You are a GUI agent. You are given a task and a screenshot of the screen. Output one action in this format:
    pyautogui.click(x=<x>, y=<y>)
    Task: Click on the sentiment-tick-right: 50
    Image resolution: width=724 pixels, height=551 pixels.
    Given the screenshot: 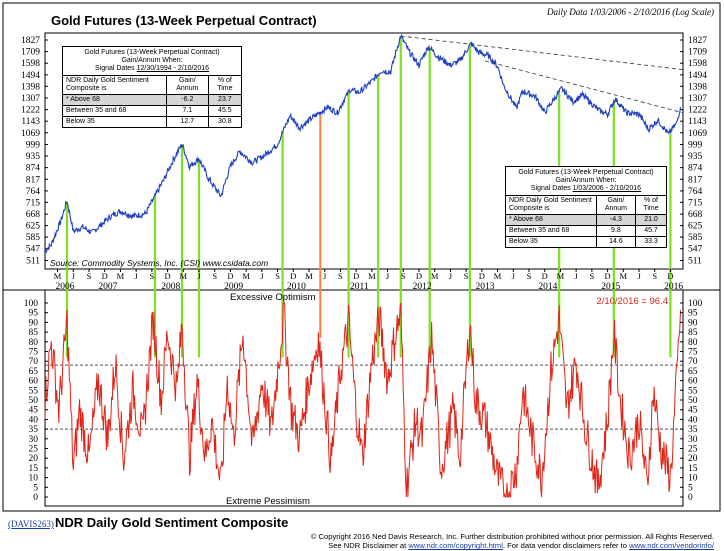 What is the action you would take?
    pyautogui.click(x=693, y=401)
    